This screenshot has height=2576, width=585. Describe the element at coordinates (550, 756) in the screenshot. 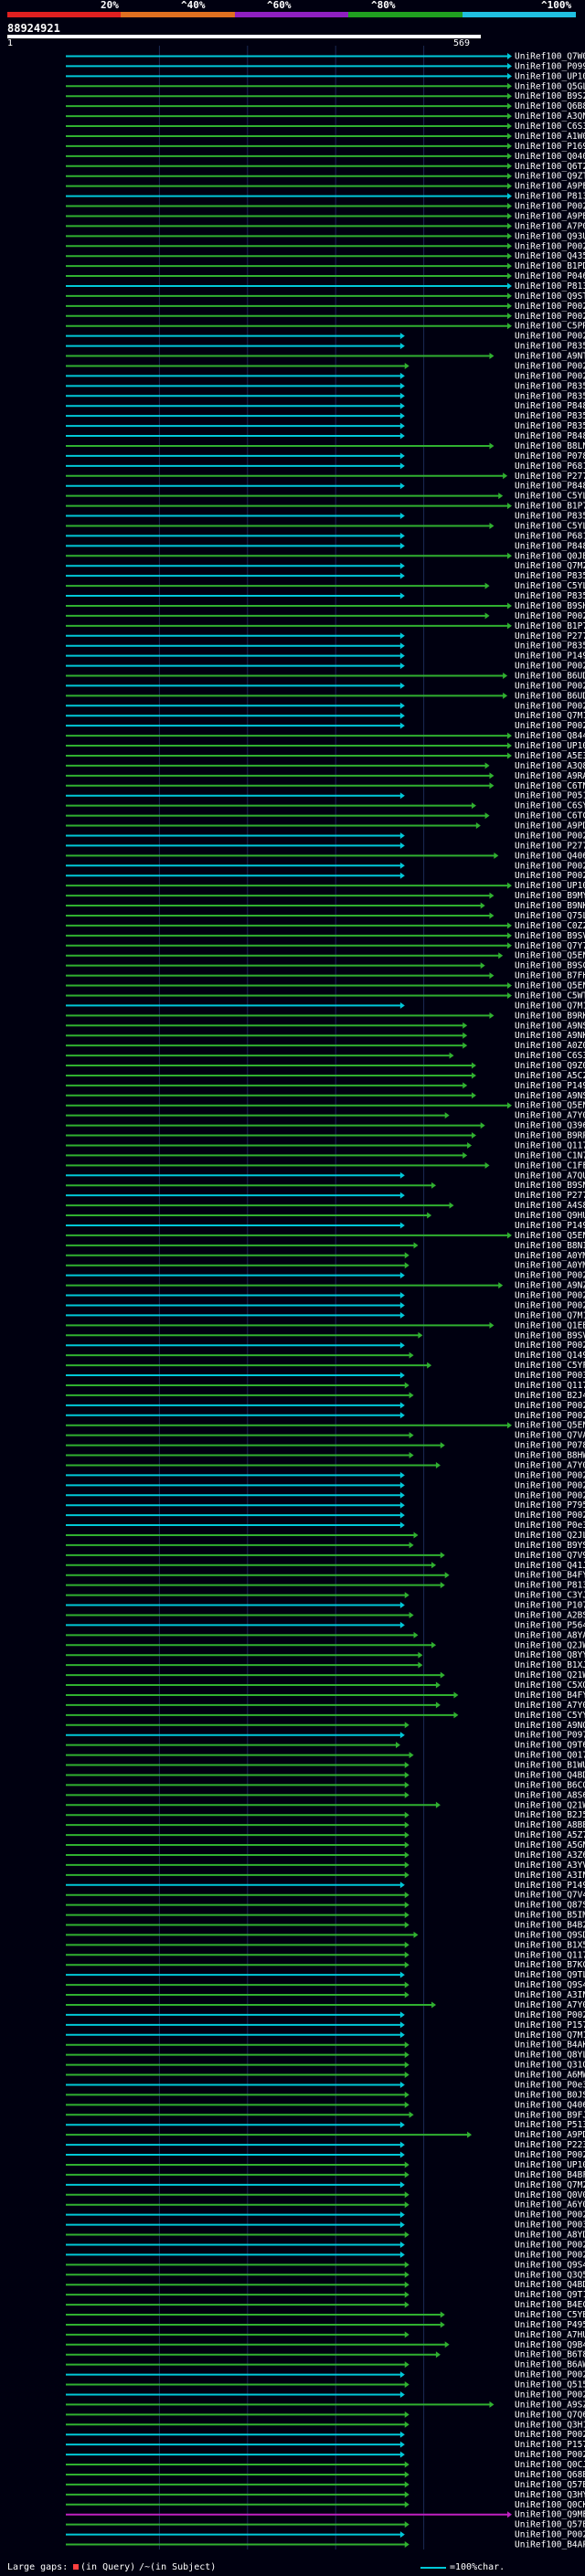

I see `hit-label: UniRef100_A5E3C7` at that location.